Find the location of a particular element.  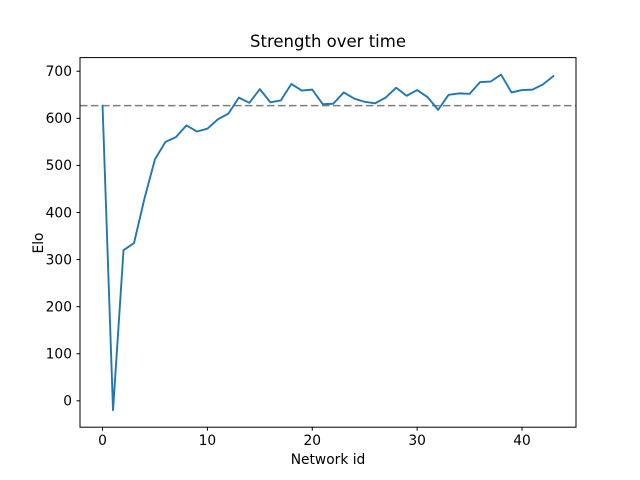

y-tick-label: 200 is located at coordinates (59, 307).